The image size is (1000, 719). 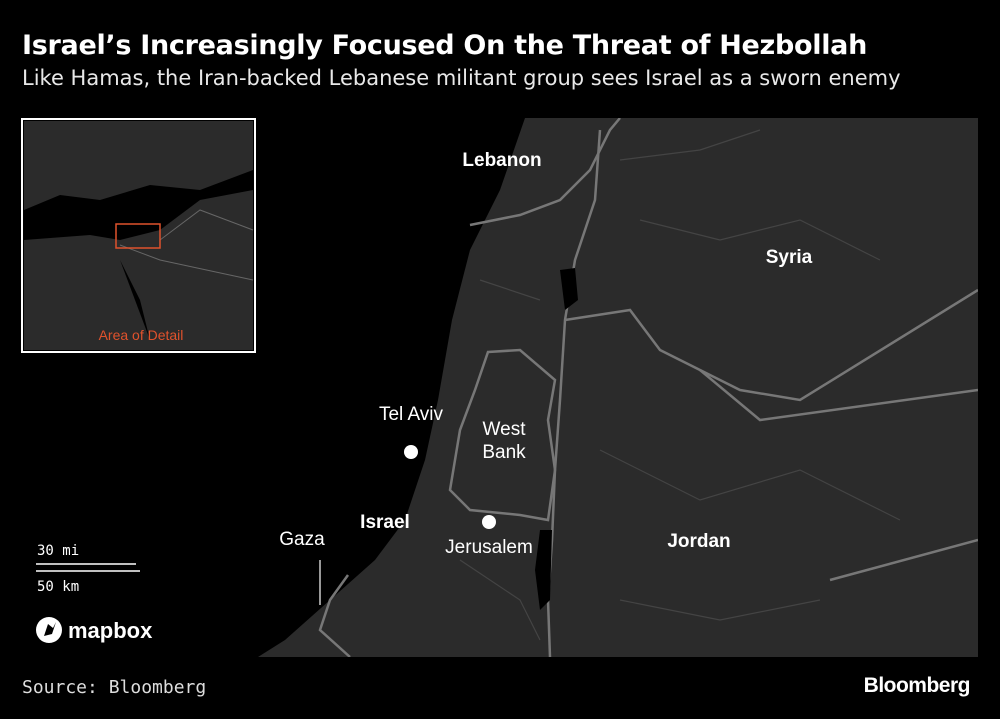 What do you see at coordinates (504, 441) in the screenshot?
I see `place-label: West Bank` at bounding box center [504, 441].